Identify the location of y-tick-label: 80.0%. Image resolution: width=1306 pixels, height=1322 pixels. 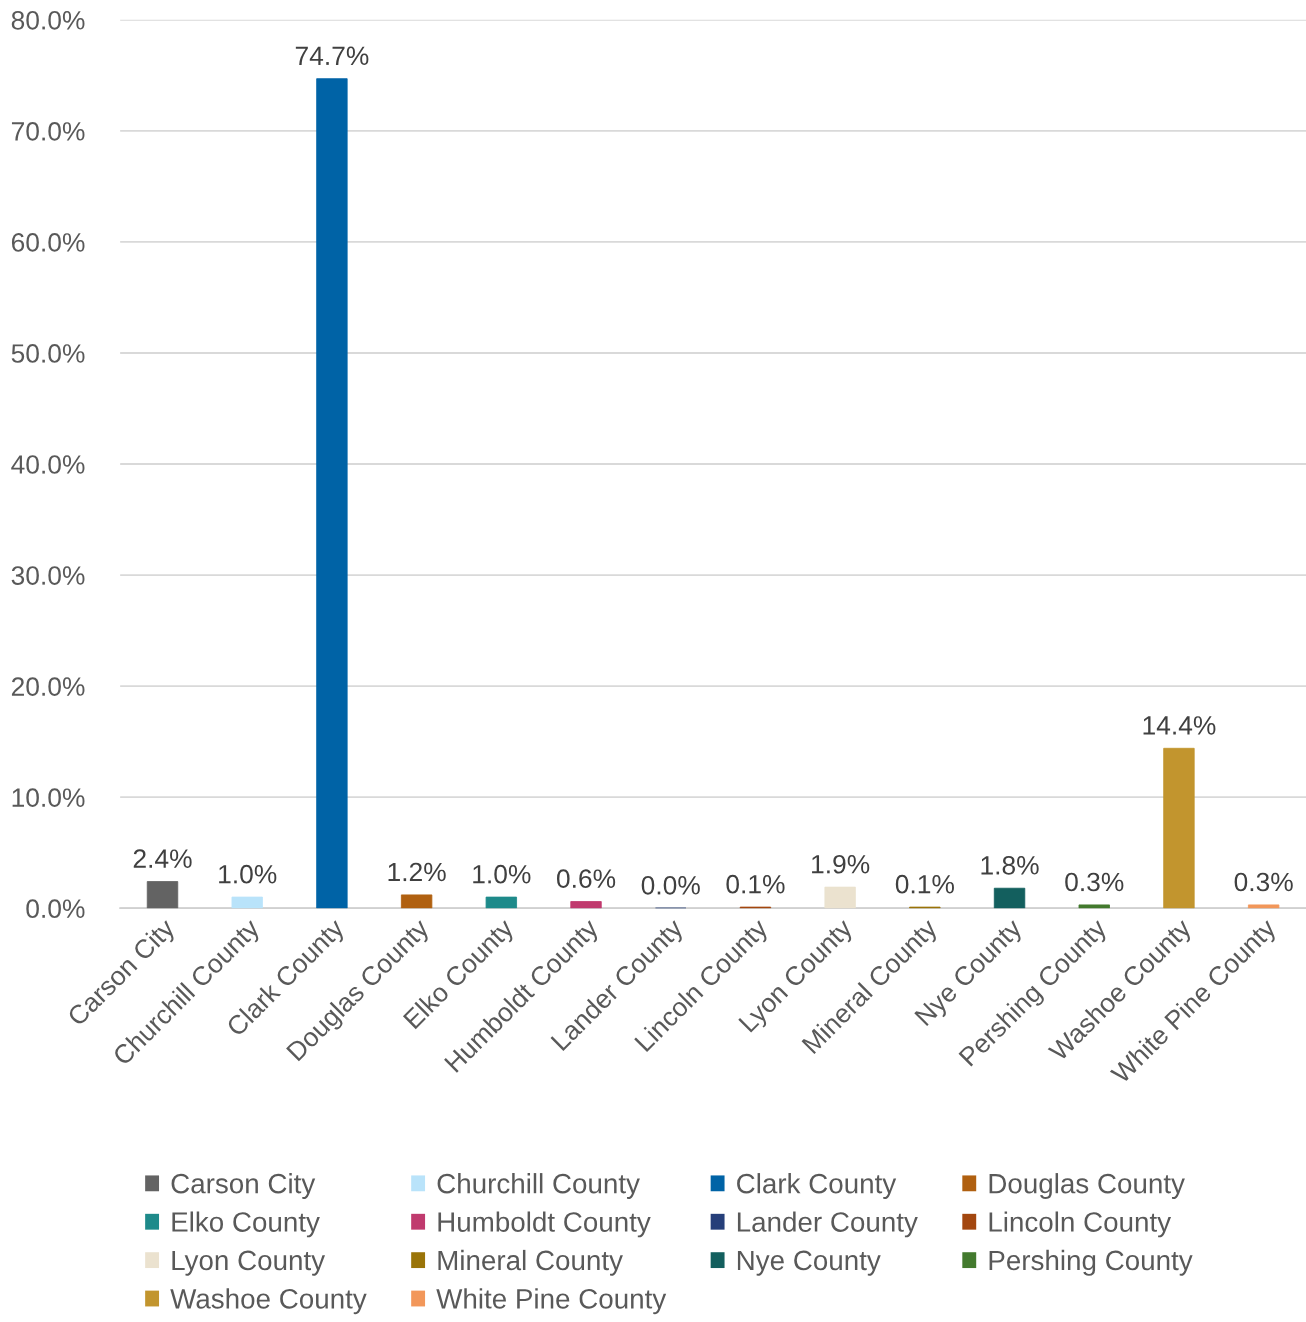
(48, 20).